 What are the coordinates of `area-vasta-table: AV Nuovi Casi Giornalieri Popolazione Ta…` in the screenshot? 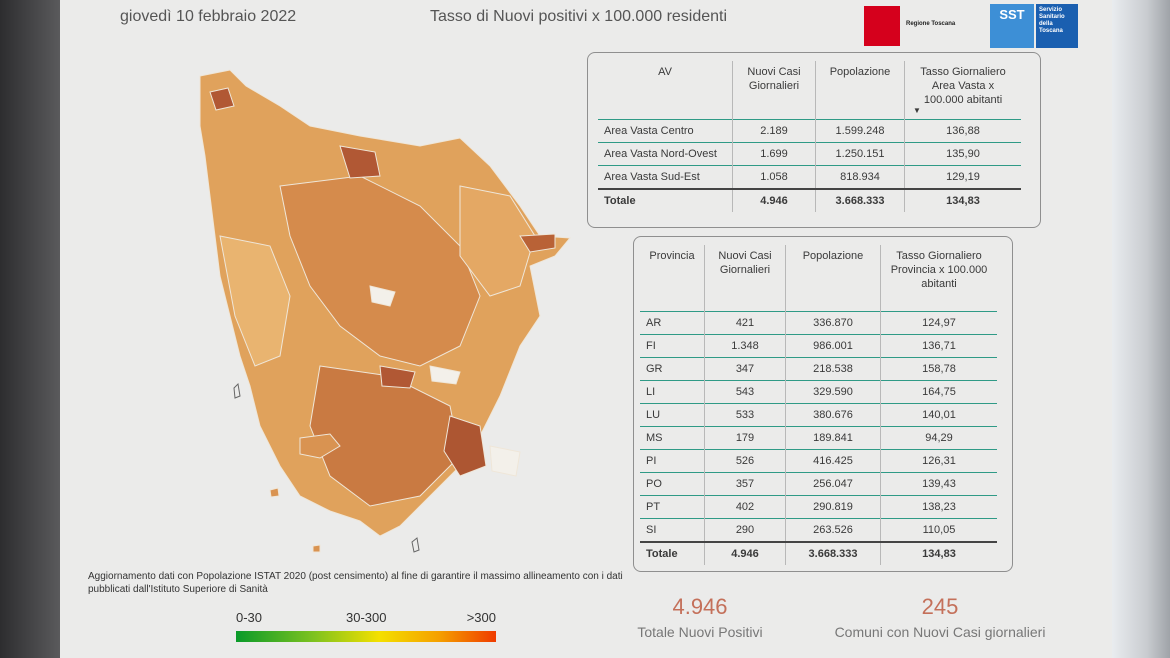 It's located at (809, 136).